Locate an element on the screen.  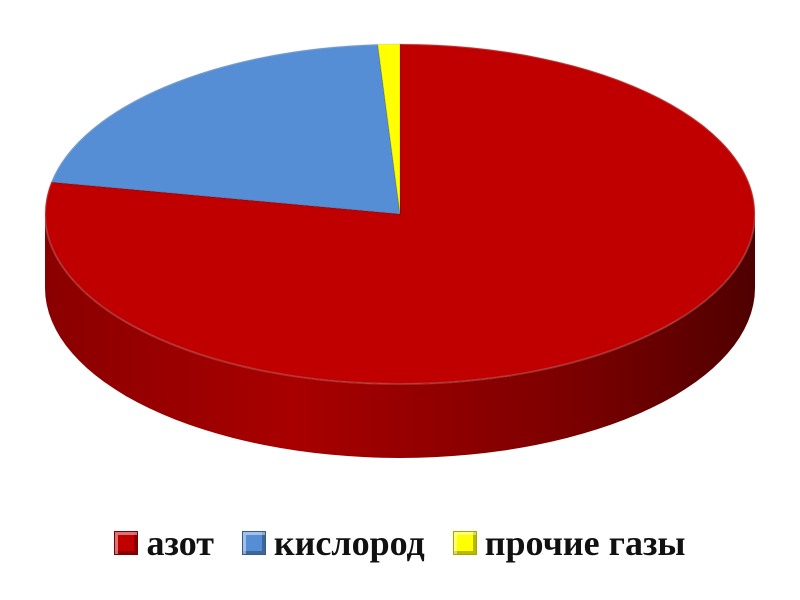
legend: азот кислород прочие газы is located at coordinates (400, 543).